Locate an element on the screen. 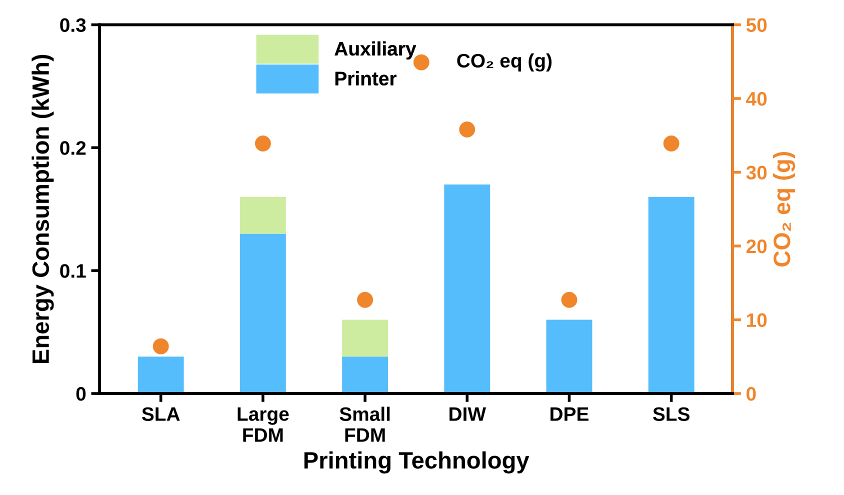  x-axis-title: Printing Technology is located at coordinates (417, 462).